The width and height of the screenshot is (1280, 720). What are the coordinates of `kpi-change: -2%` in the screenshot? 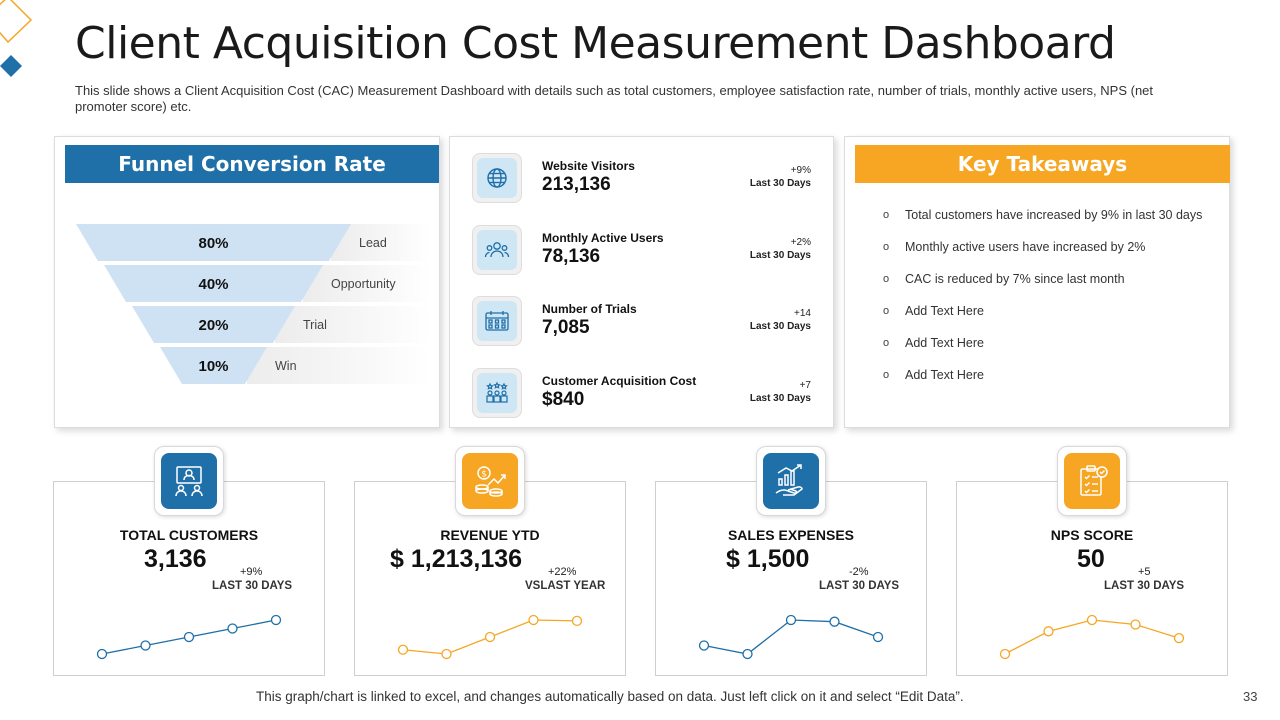 It's located at (859, 572).